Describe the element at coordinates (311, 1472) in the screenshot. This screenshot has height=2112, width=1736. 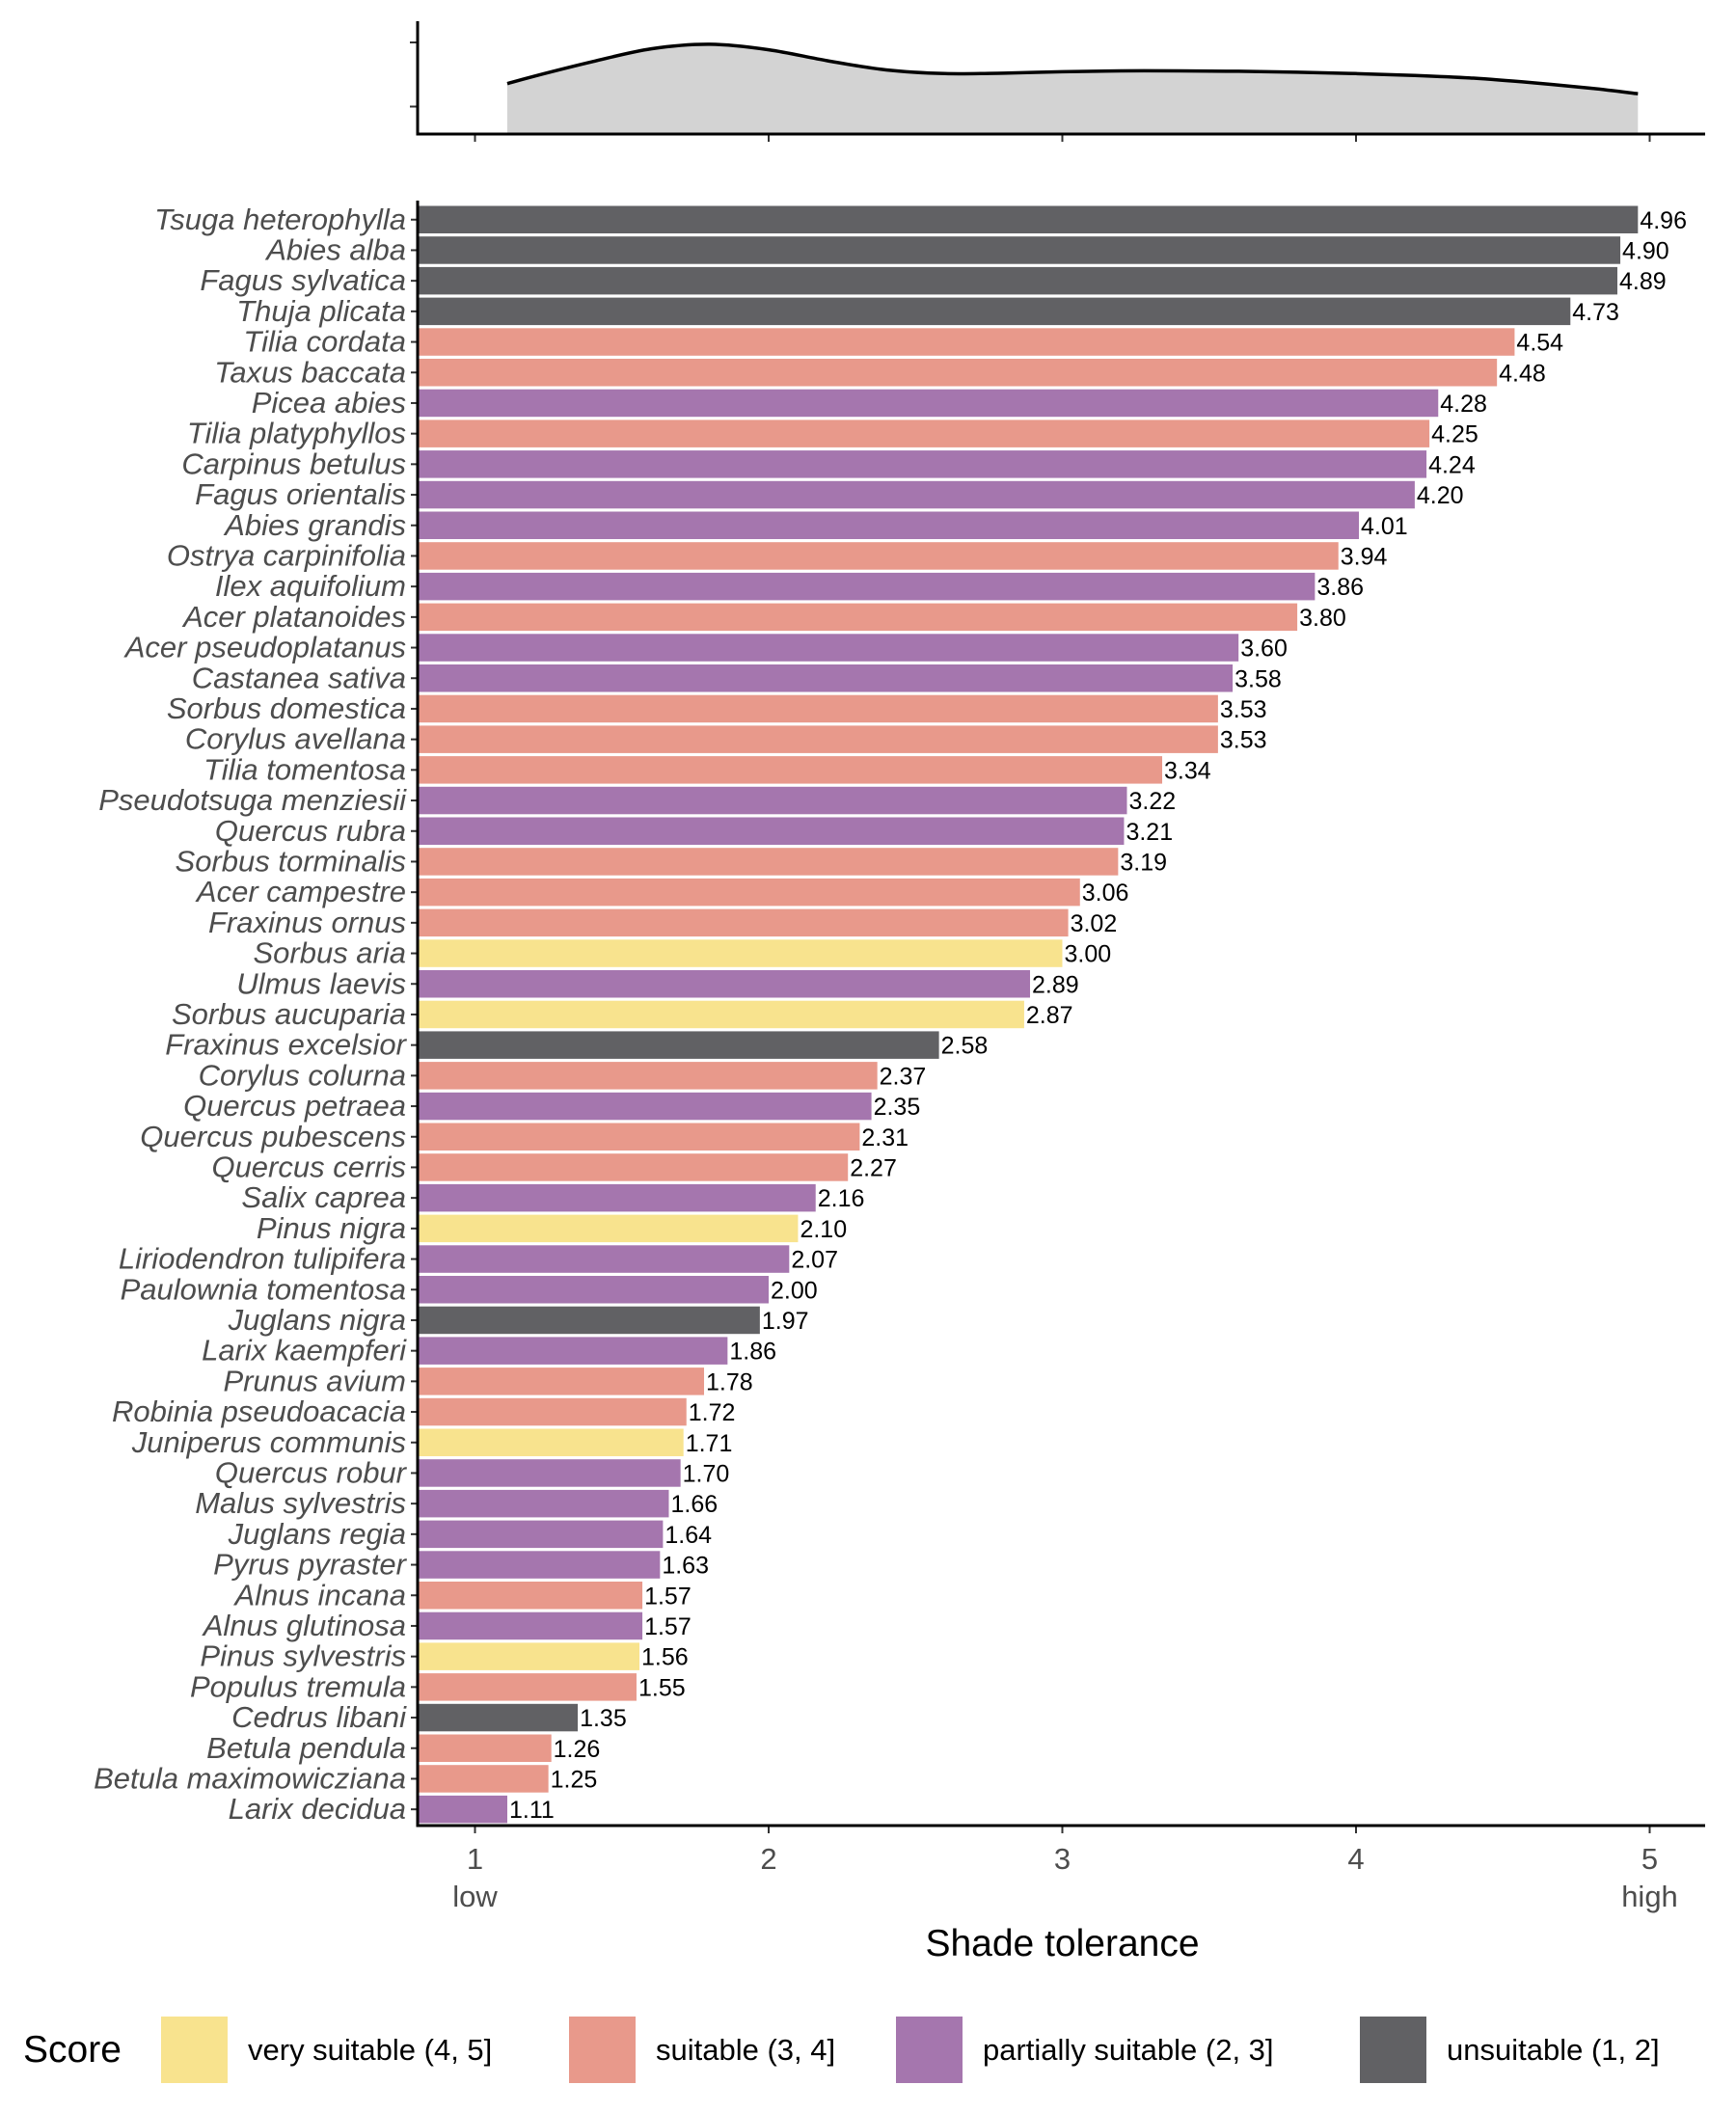
I see `species-label: Quercus robur` at that location.